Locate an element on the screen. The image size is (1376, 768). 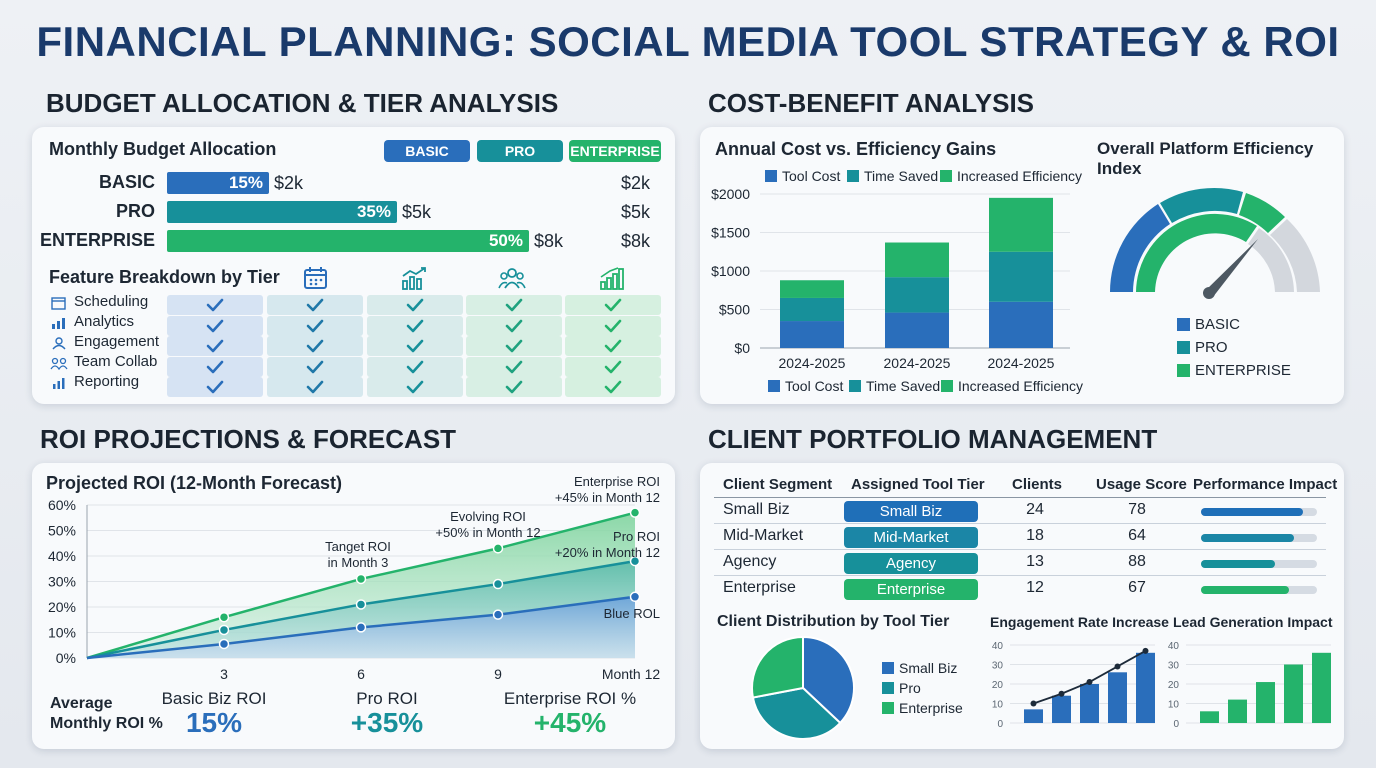
gauge-inner-enterprise is located at coordinates (1196, 252).